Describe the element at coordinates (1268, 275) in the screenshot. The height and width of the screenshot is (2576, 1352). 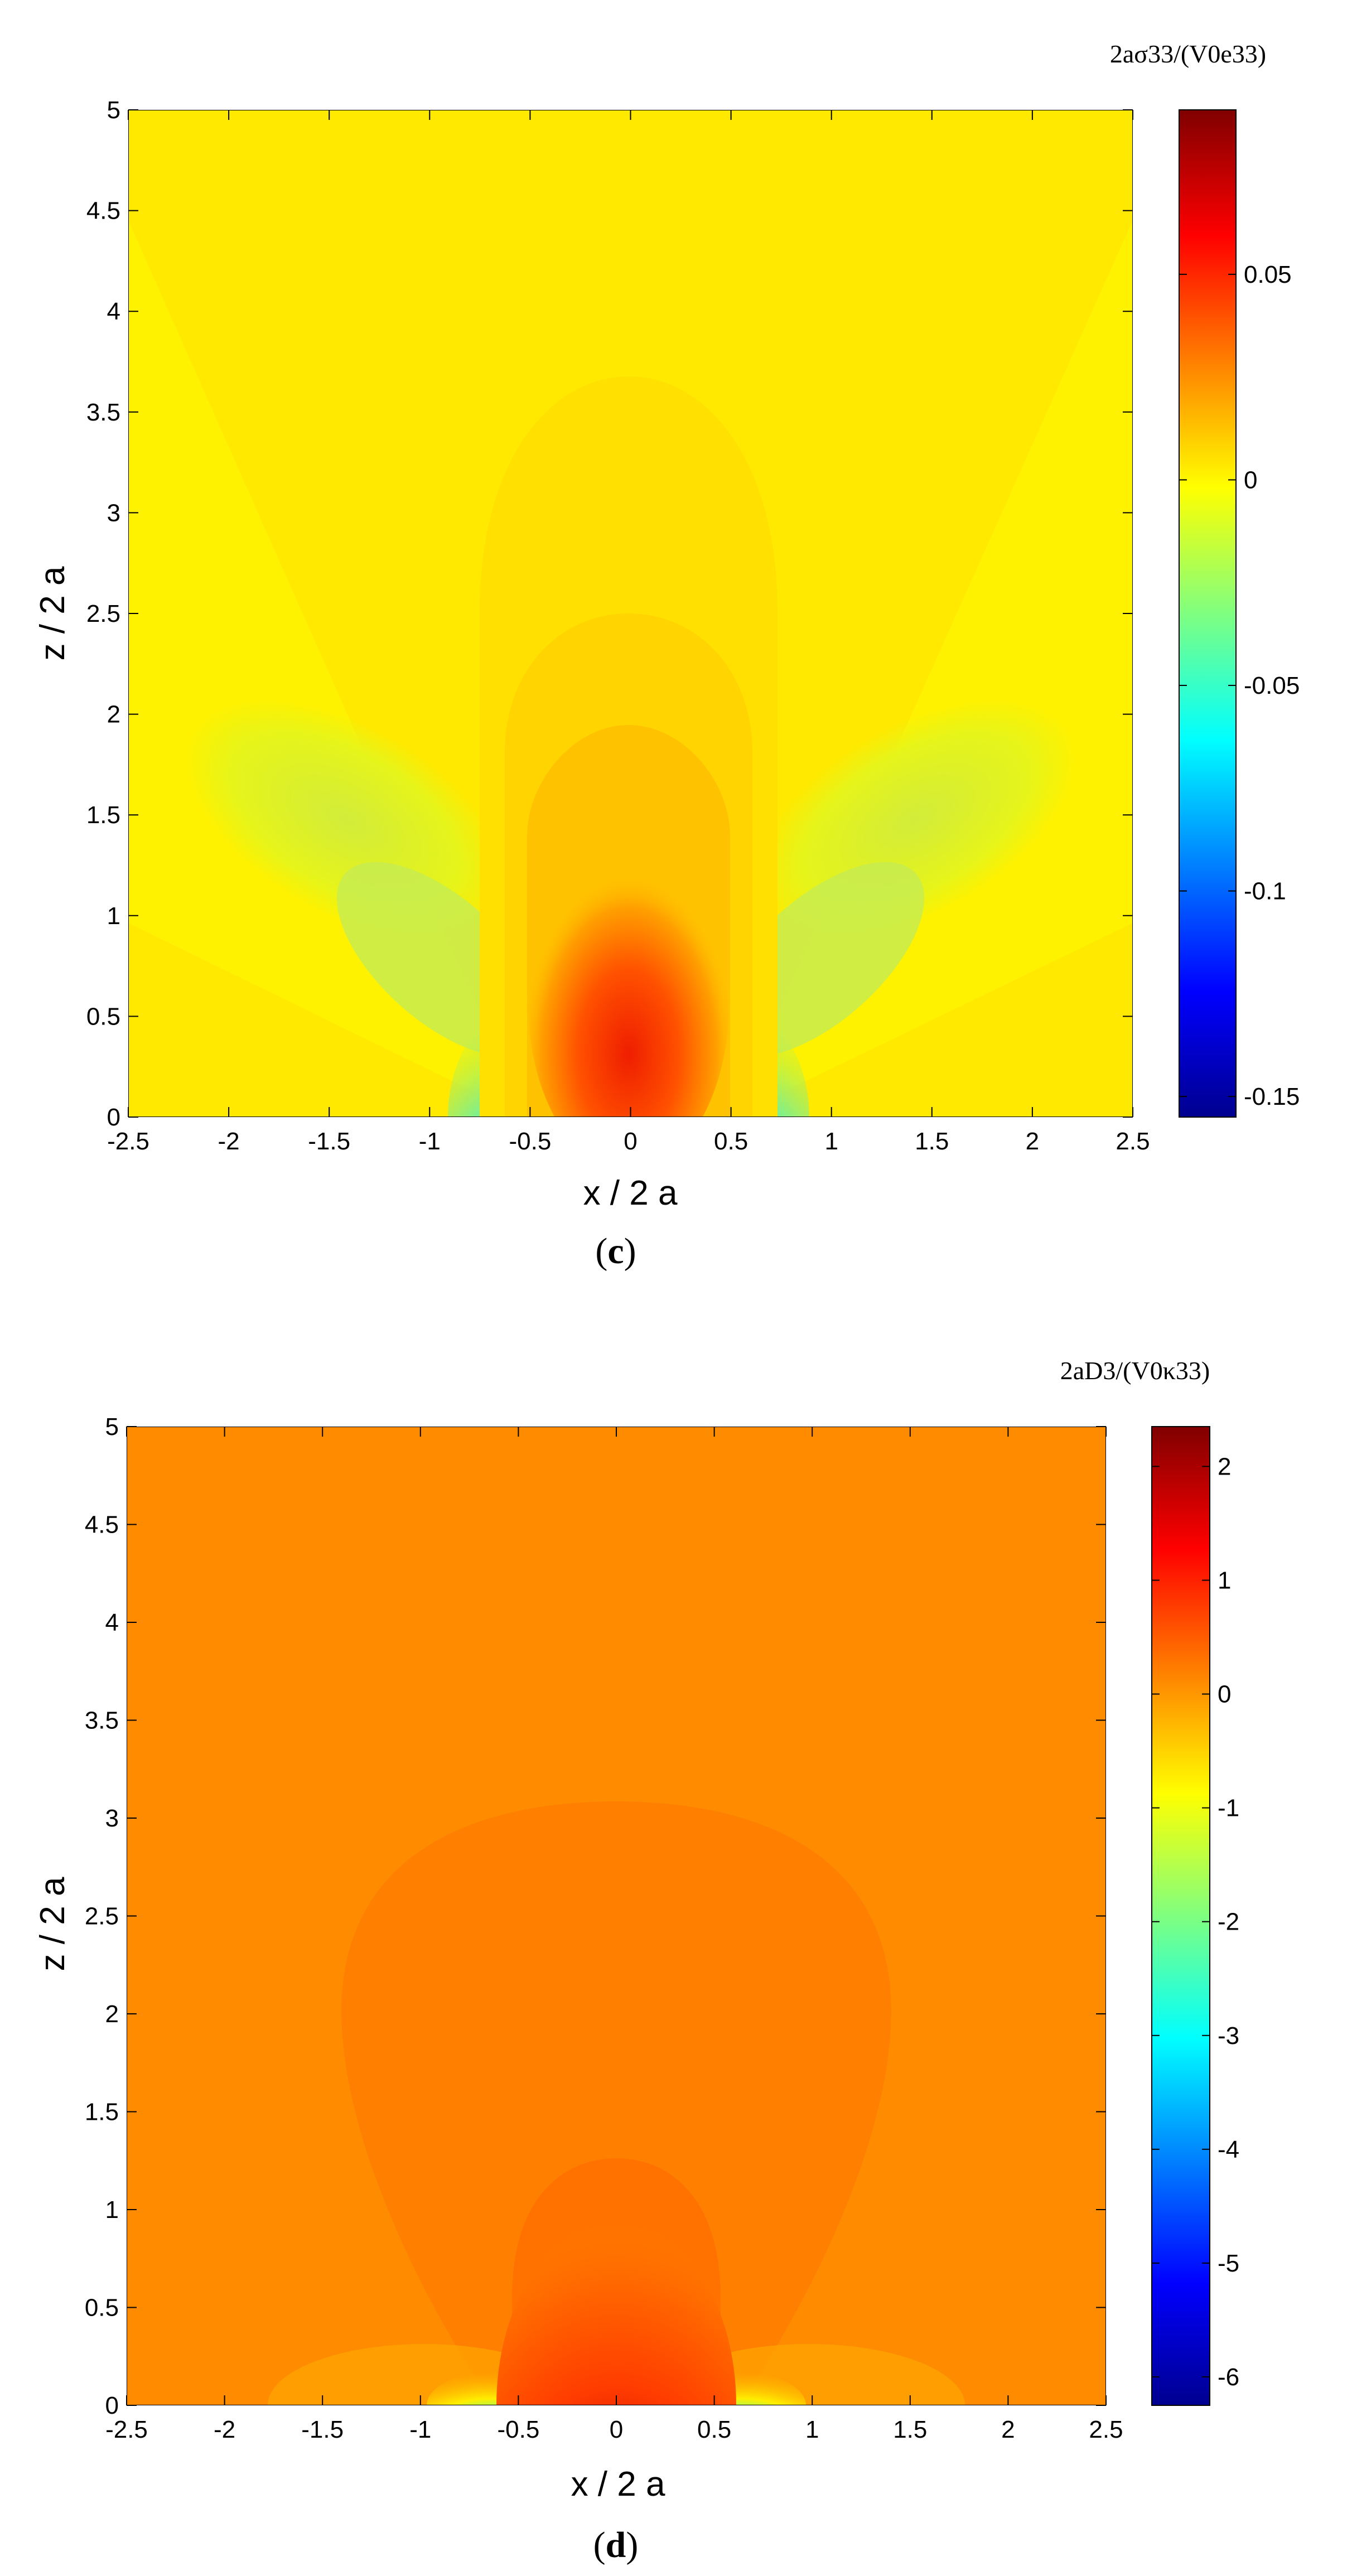
I see `colorbar-tick-label-c: 0.05` at that location.